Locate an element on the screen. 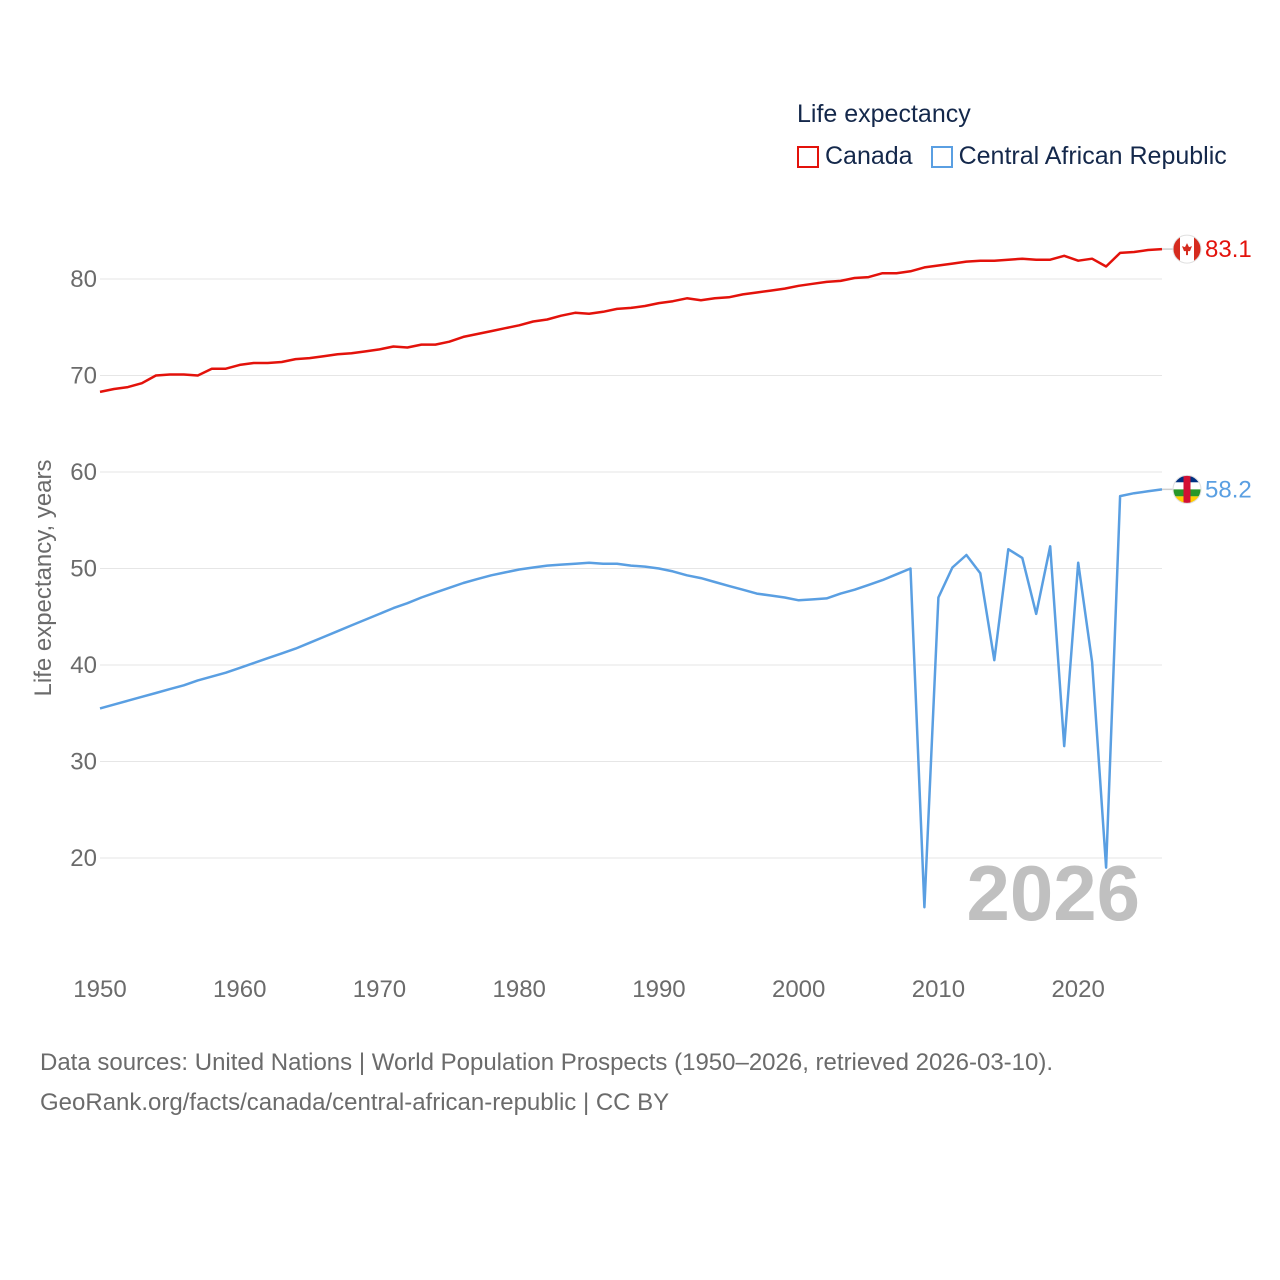 The height and width of the screenshot is (1280, 1280). y-axis-label: Life expectancy, years is located at coordinates (43, 577).